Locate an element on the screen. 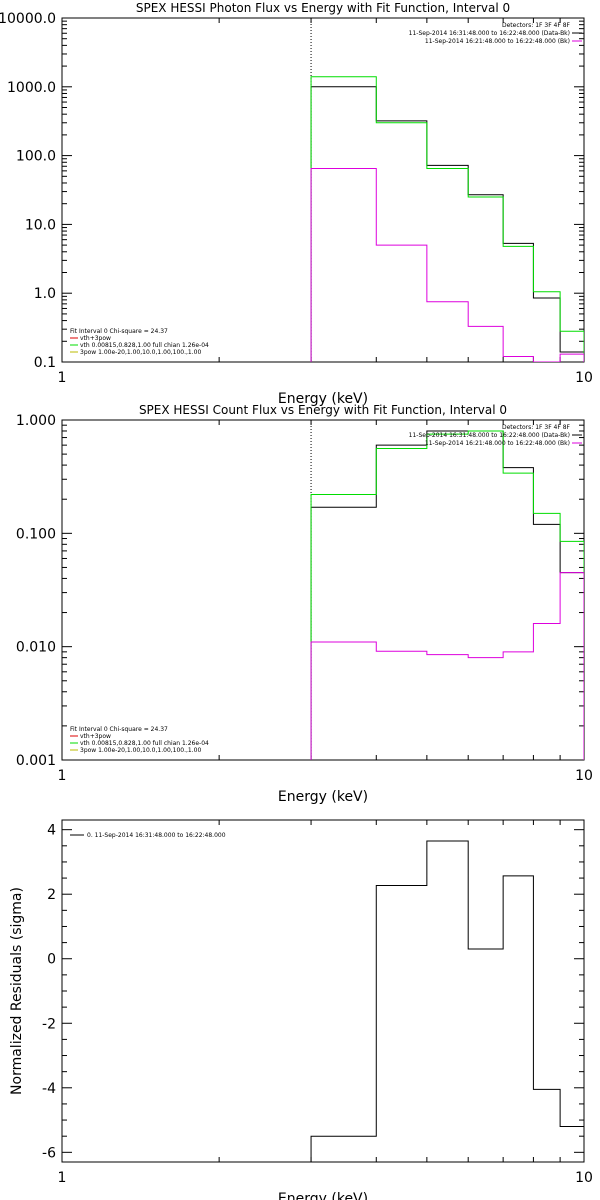 This screenshot has height=1200, width=600. y-tick-label: 1.000 is located at coordinates (36, 421).